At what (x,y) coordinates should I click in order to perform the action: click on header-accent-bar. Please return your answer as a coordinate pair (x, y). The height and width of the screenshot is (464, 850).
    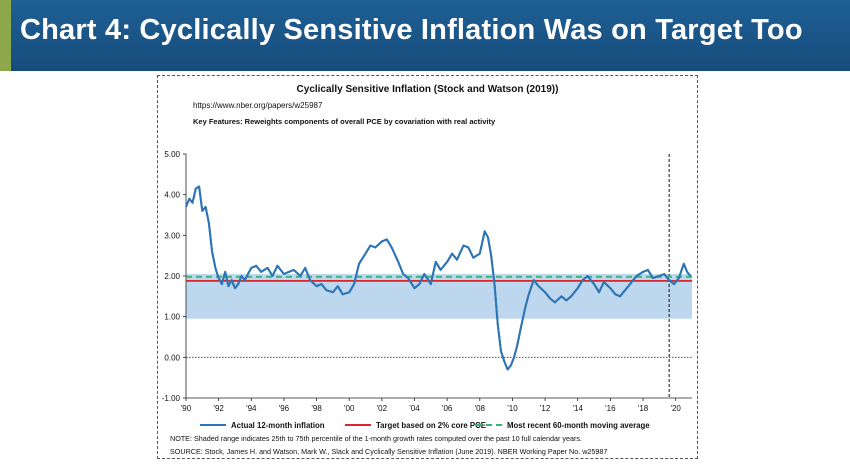
    Looking at the image, I should click on (5, 35).